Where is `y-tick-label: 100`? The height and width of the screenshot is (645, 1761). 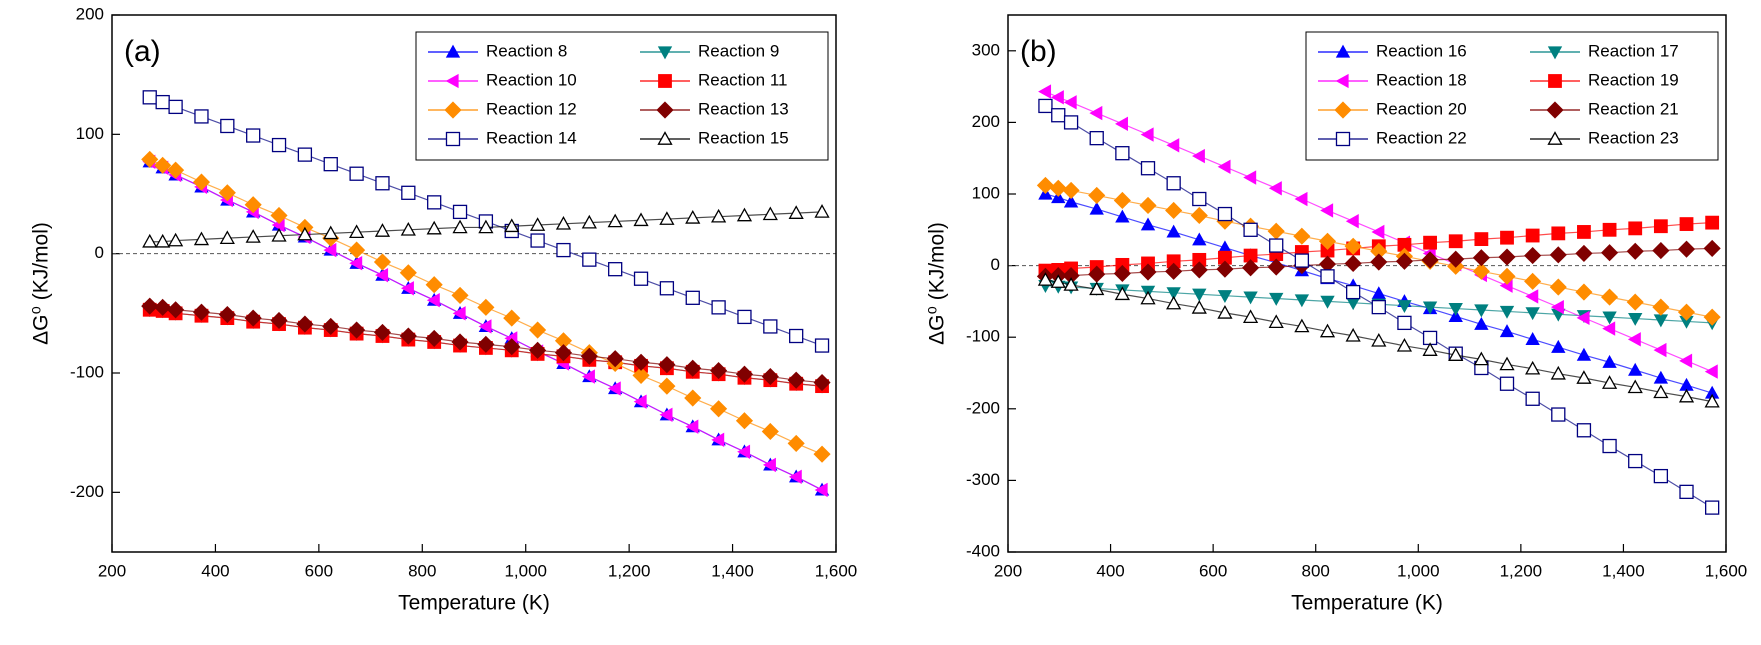 y-tick-label: 100 is located at coordinates (986, 192).